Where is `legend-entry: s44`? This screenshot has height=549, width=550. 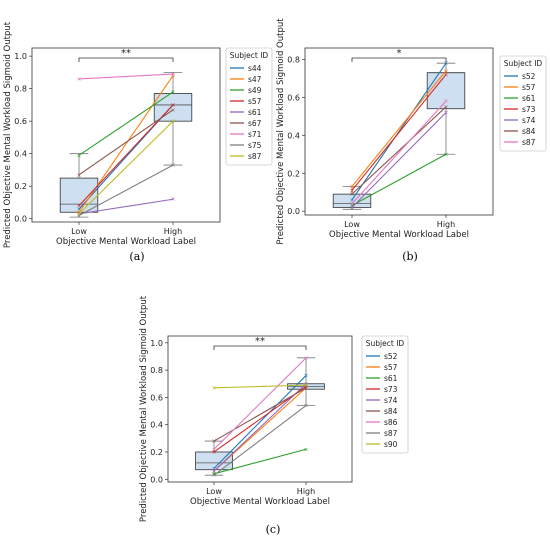
legend-entry: s44 is located at coordinates (255, 68).